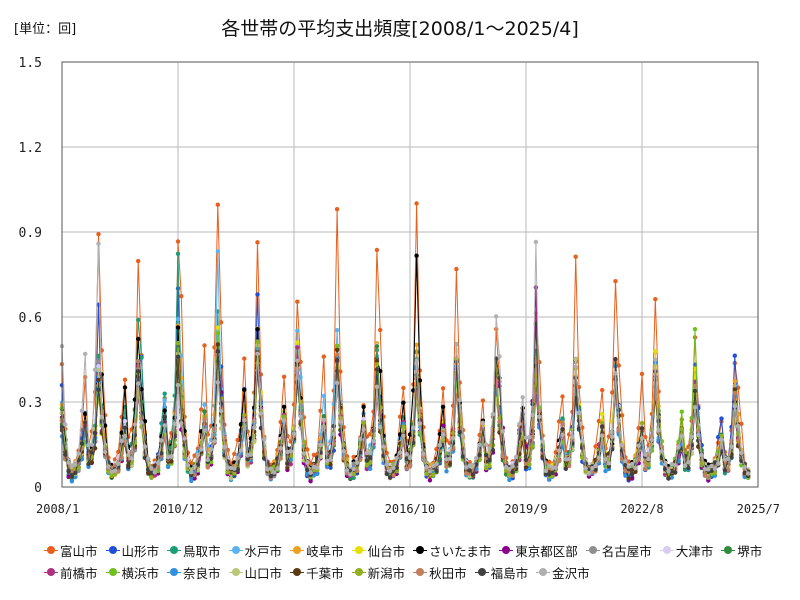 This screenshot has height=600, width=800. I want to click on legend-item: 金沢市, so click(563, 572).